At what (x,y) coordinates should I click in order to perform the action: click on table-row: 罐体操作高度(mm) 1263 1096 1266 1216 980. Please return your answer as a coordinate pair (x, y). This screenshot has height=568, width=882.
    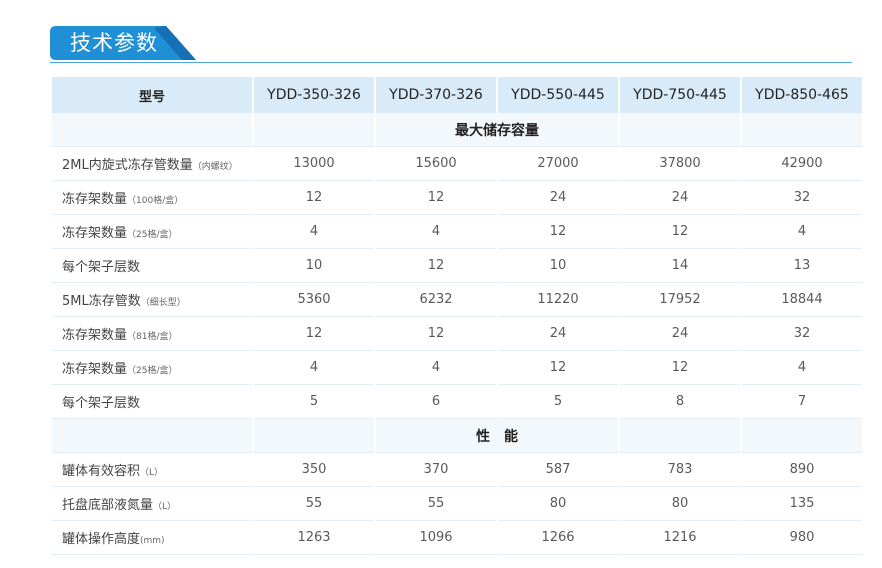
    Looking at the image, I should click on (457, 538).